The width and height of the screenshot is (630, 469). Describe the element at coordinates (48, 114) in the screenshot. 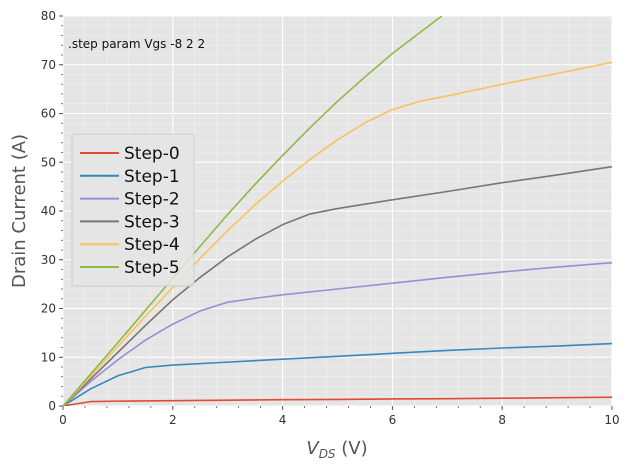

I see `y-tick-label: 60` at that location.